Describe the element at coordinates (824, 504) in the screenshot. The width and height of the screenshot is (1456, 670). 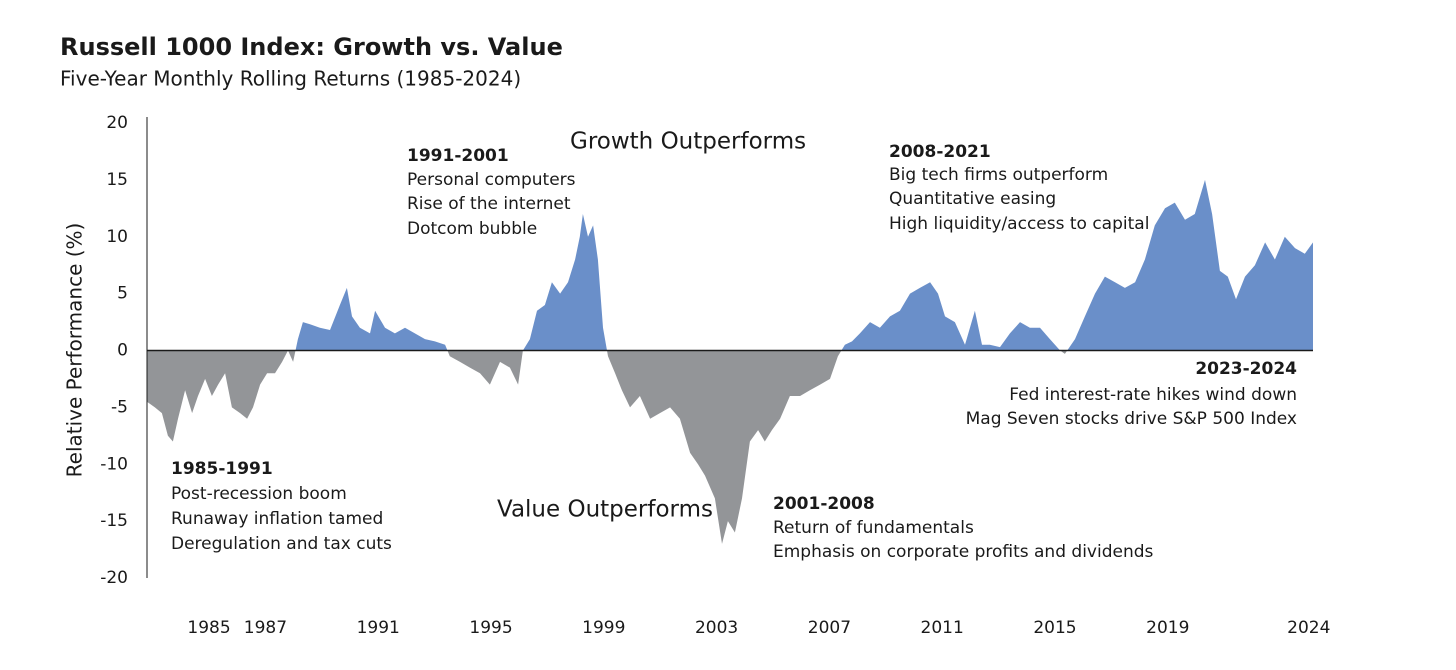
I see `annotation-title: 2001-2008` at that location.